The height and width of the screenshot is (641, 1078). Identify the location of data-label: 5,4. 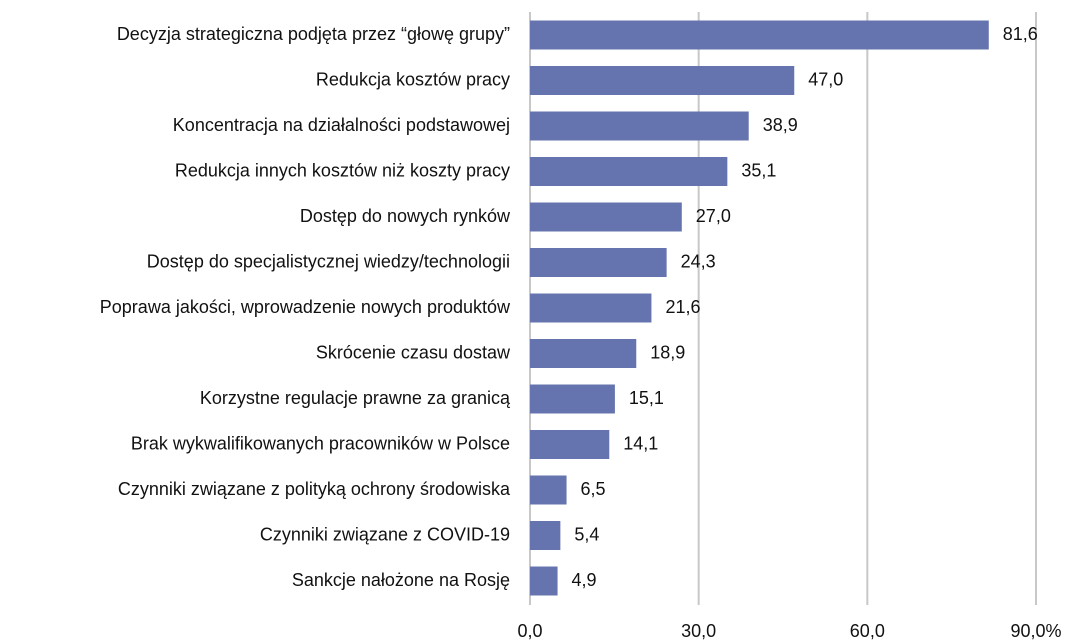
(586, 534).